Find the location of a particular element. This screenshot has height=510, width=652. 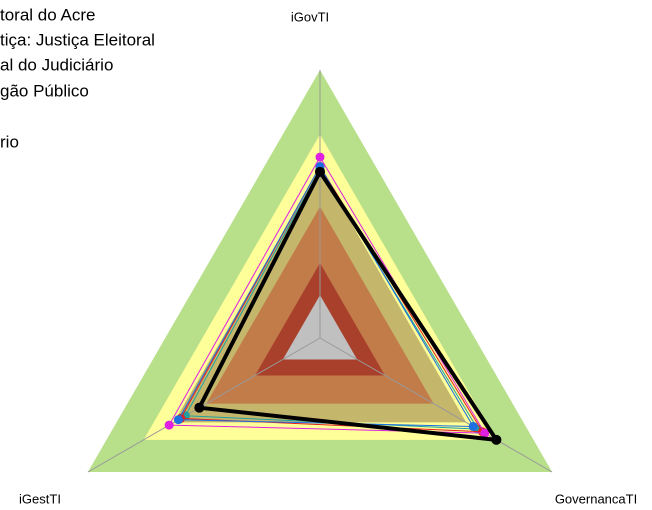

legend-label: gão Público is located at coordinates (44, 90).